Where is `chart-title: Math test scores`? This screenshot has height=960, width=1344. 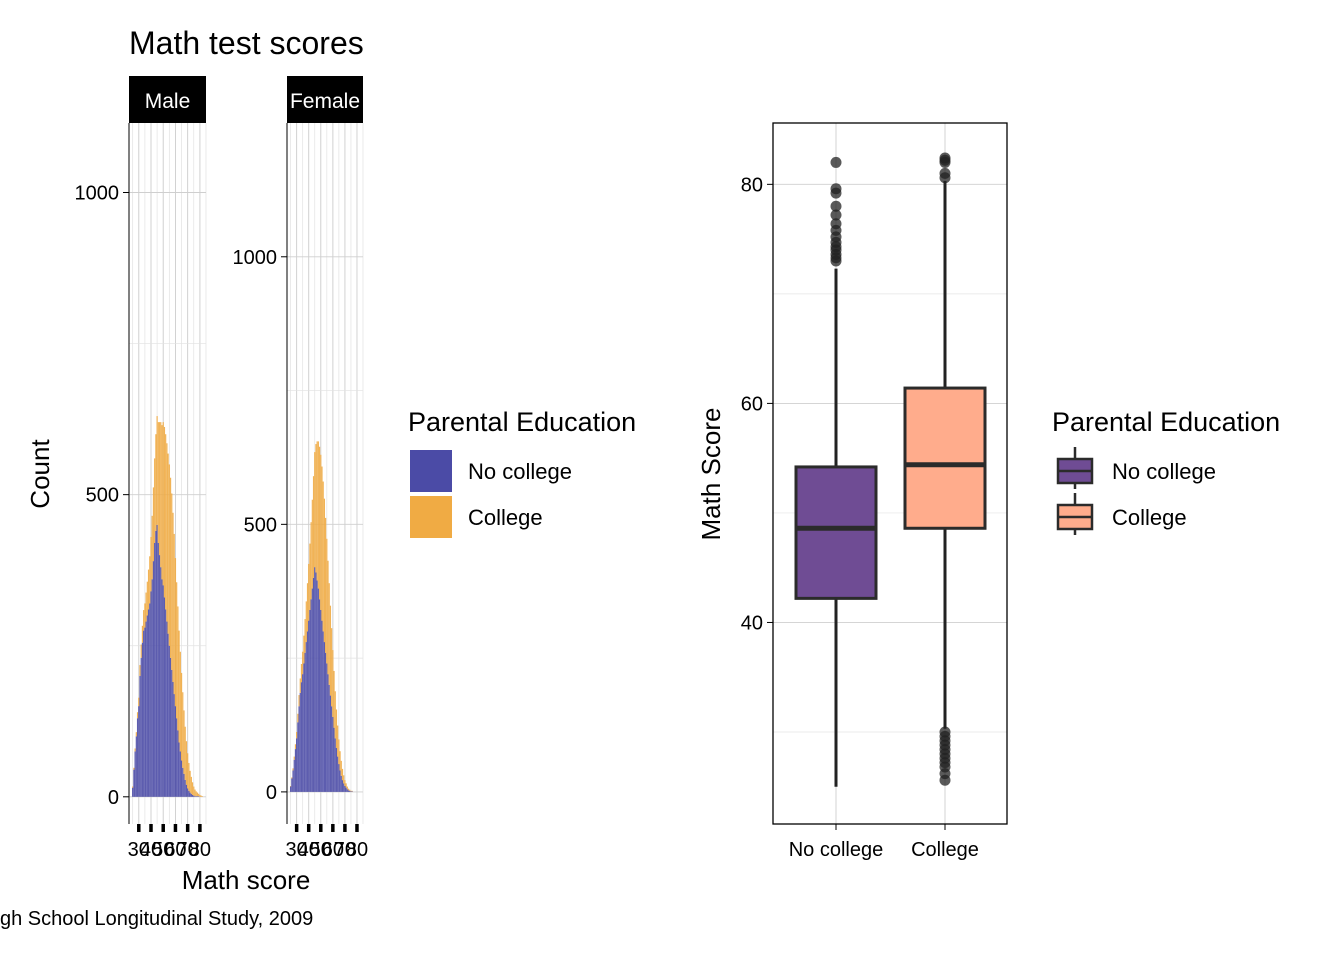 chart-title: Math test scores is located at coordinates (246, 43).